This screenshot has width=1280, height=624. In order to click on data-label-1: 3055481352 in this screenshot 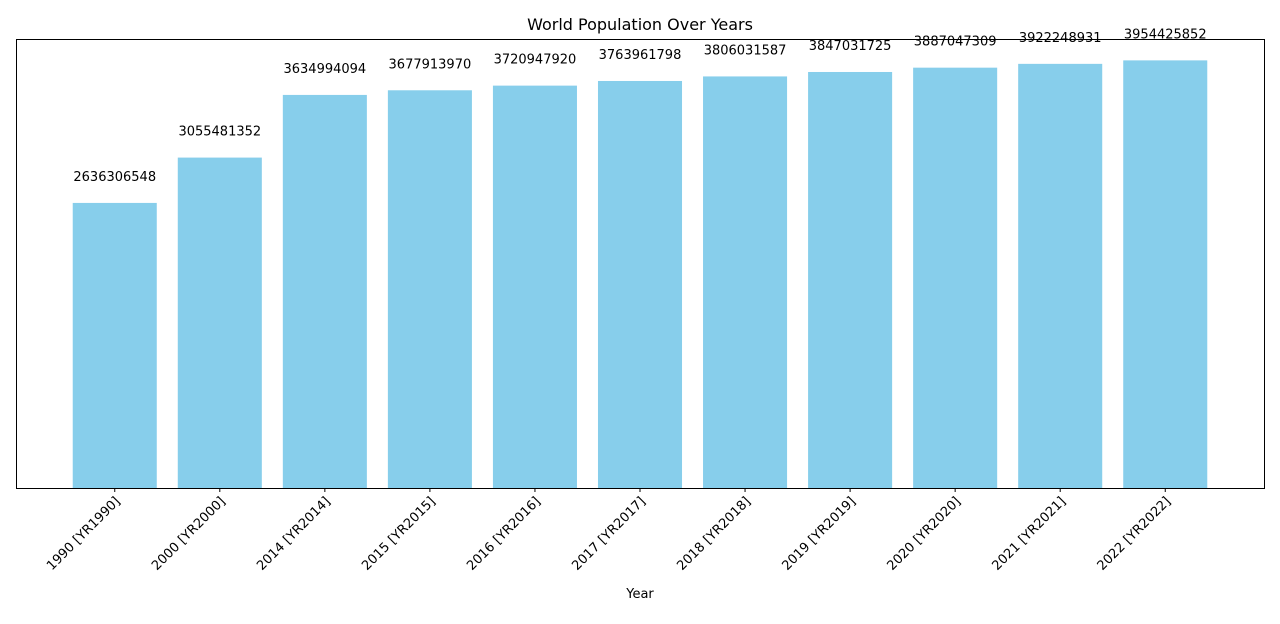, I will do `click(219, 132)`.